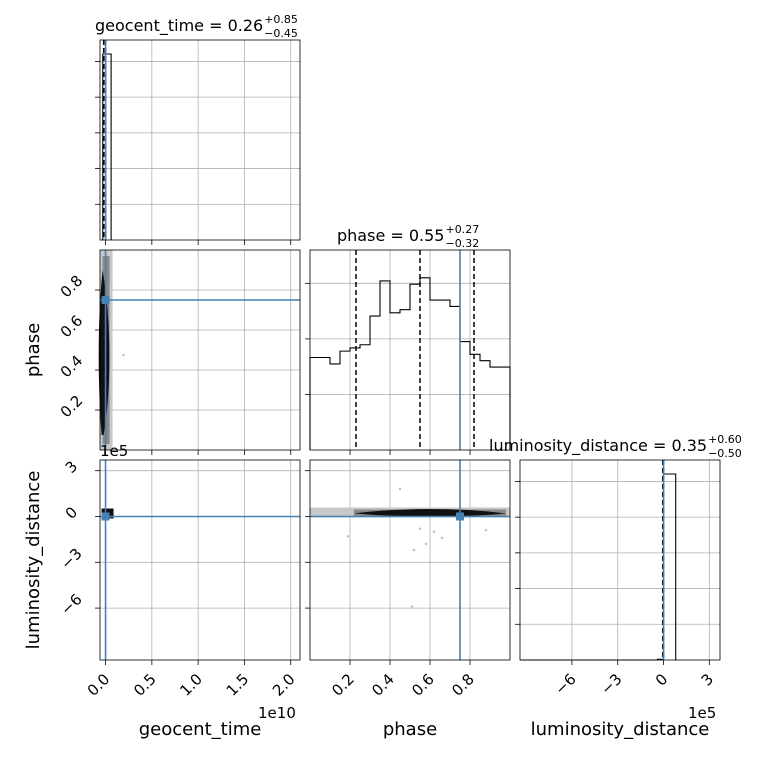 The width and height of the screenshot is (760, 760). I want to click on p22-xticklabel-0: −6, so click(565, 684).